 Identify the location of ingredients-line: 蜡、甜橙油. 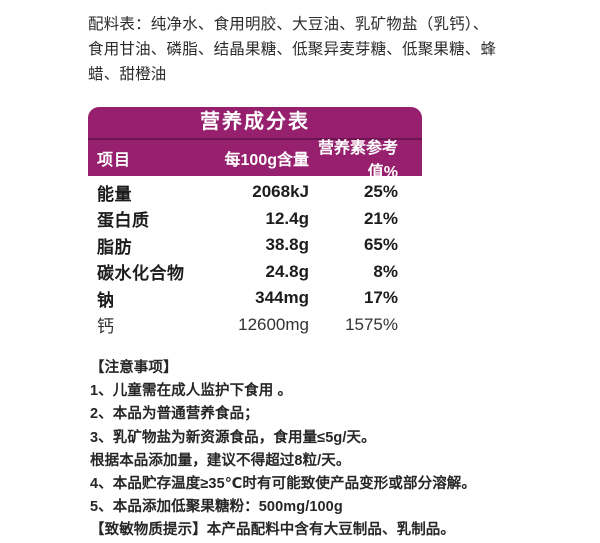
(127, 74).